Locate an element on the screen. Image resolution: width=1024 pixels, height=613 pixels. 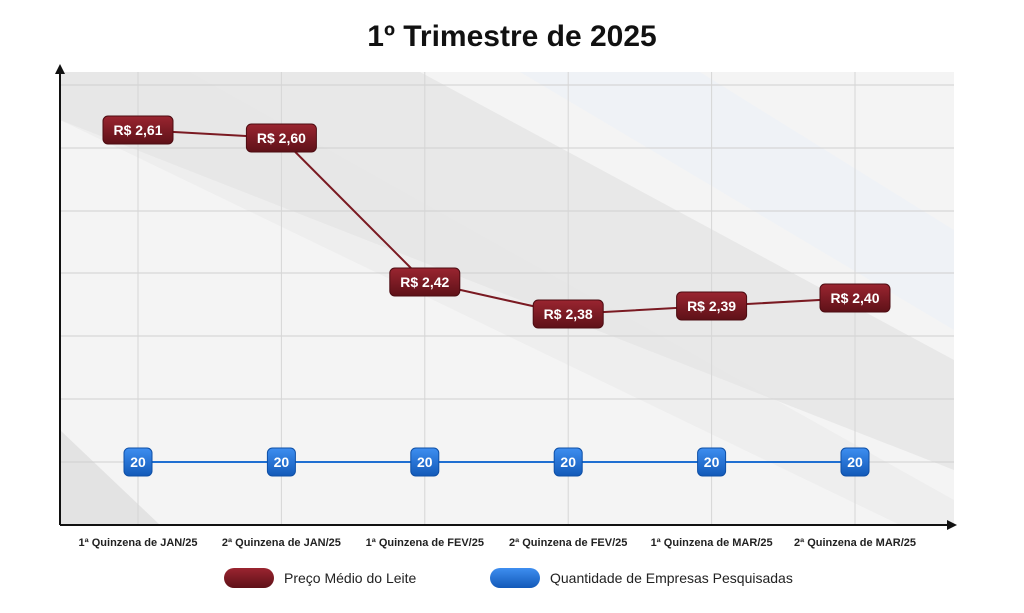
price-label-1: R$ 2,60 is located at coordinates (281, 138).